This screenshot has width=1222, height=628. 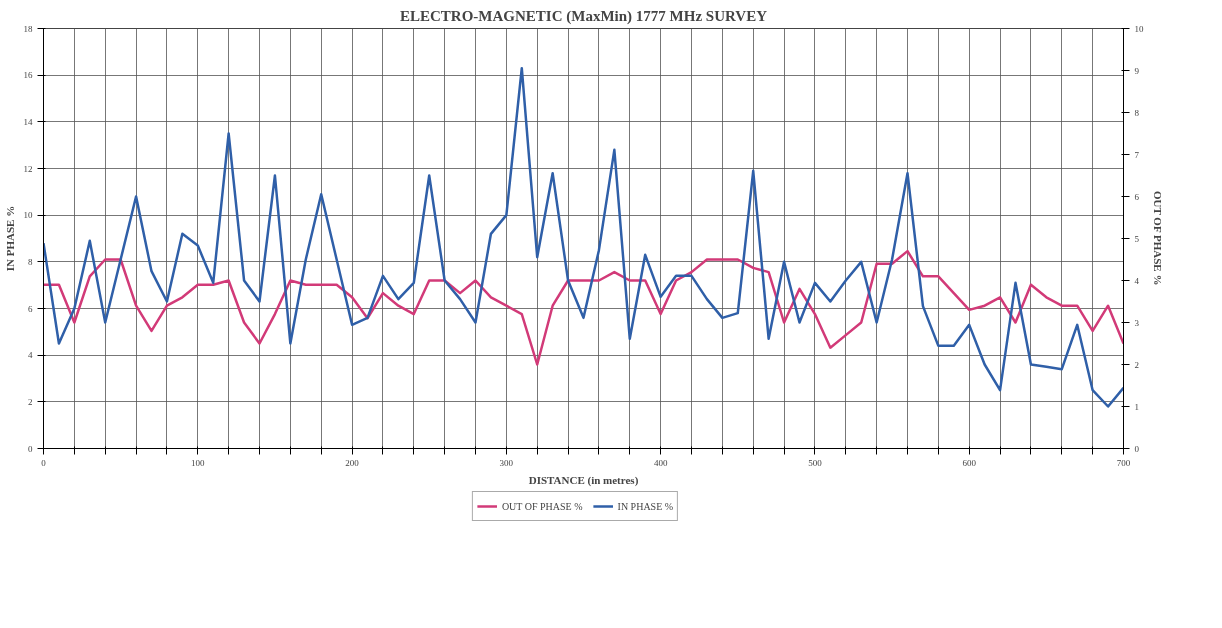 What do you see at coordinates (584, 16) in the screenshot?
I see `chart-title: ELECTRO-MAGNETIC (MaxMin) 1777 MHz SURVEY` at bounding box center [584, 16].